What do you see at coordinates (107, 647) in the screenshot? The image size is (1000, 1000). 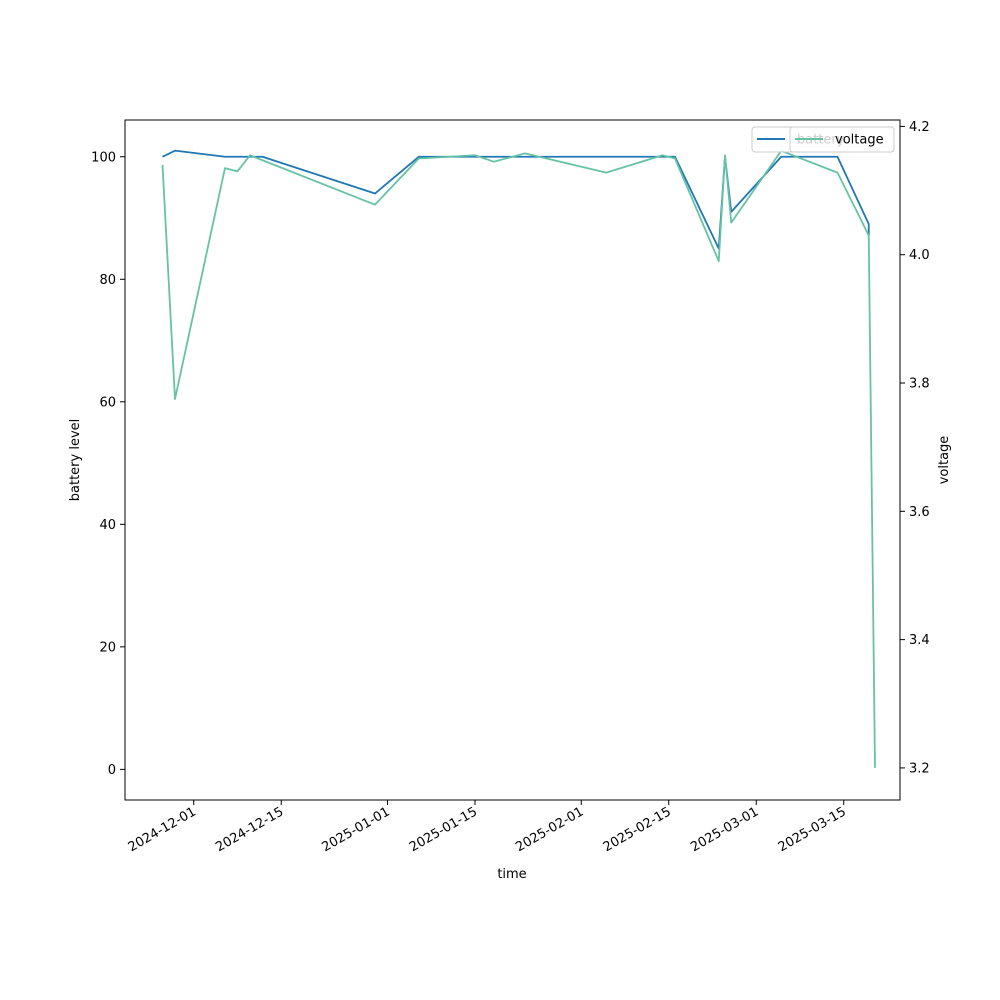 I see `y-tick-label: 20` at bounding box center [107, 647].